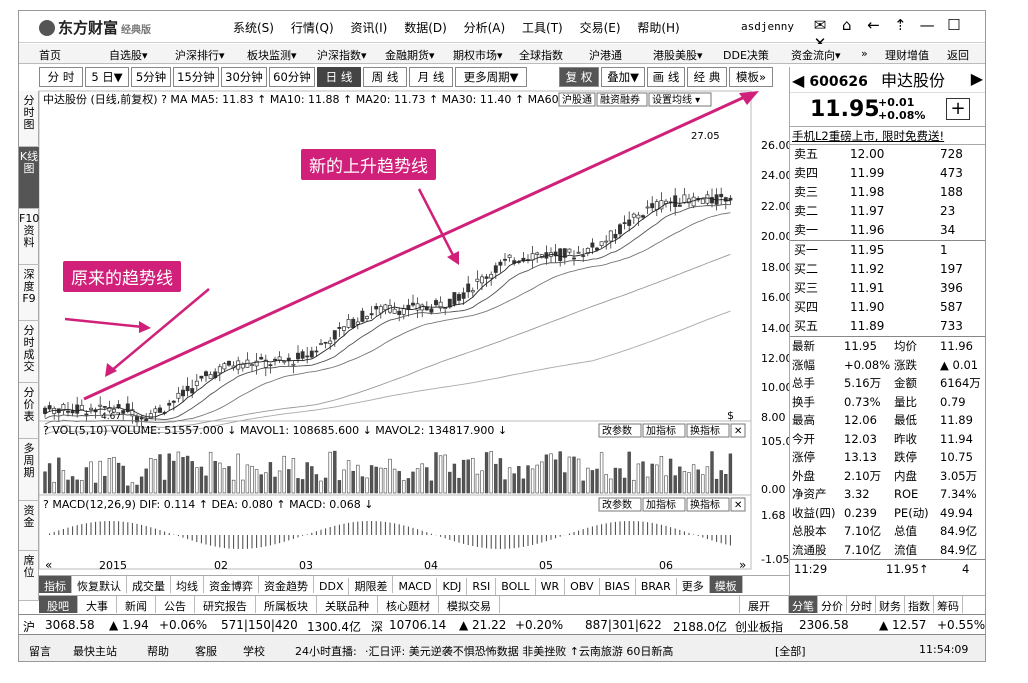  Describe the element at coordinates (751, 77) in the screenshot. I see `template-button: 模板»` at that location.